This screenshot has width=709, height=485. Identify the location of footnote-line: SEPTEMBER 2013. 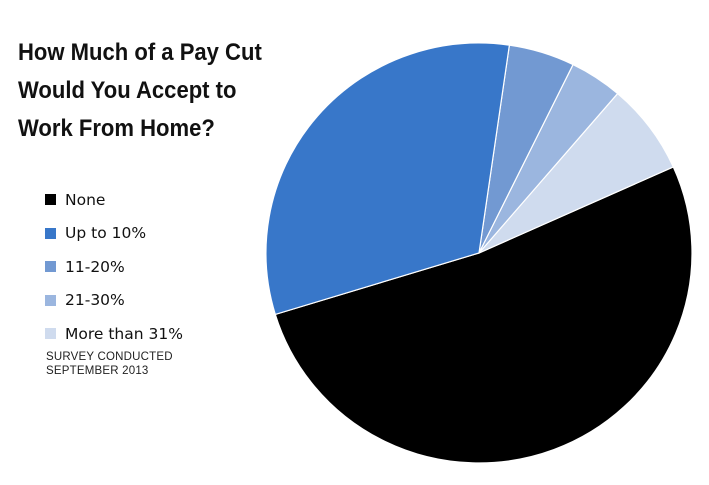
(97, 371).